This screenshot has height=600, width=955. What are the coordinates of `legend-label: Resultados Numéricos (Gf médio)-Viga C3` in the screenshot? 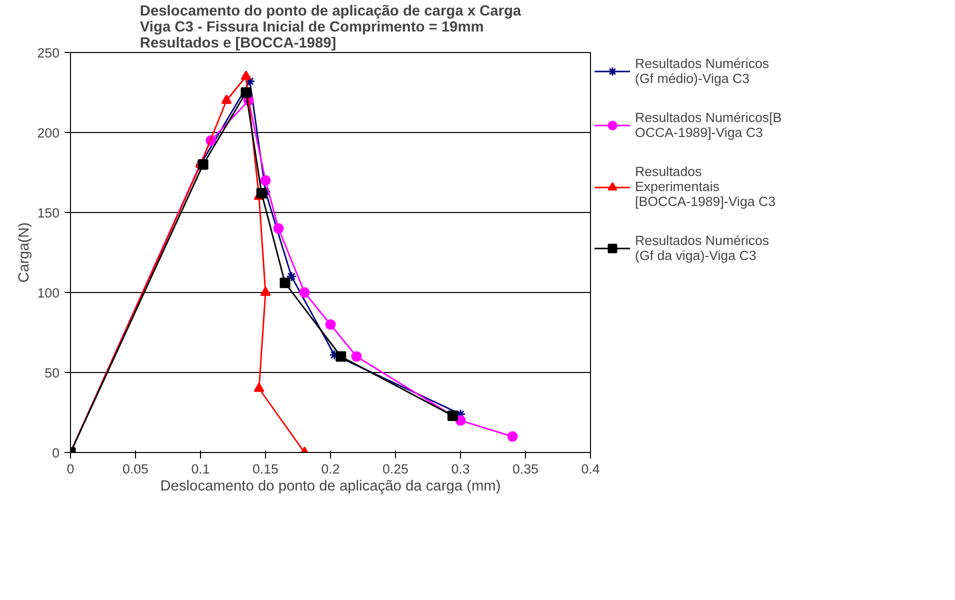 It's located at (702, 71).